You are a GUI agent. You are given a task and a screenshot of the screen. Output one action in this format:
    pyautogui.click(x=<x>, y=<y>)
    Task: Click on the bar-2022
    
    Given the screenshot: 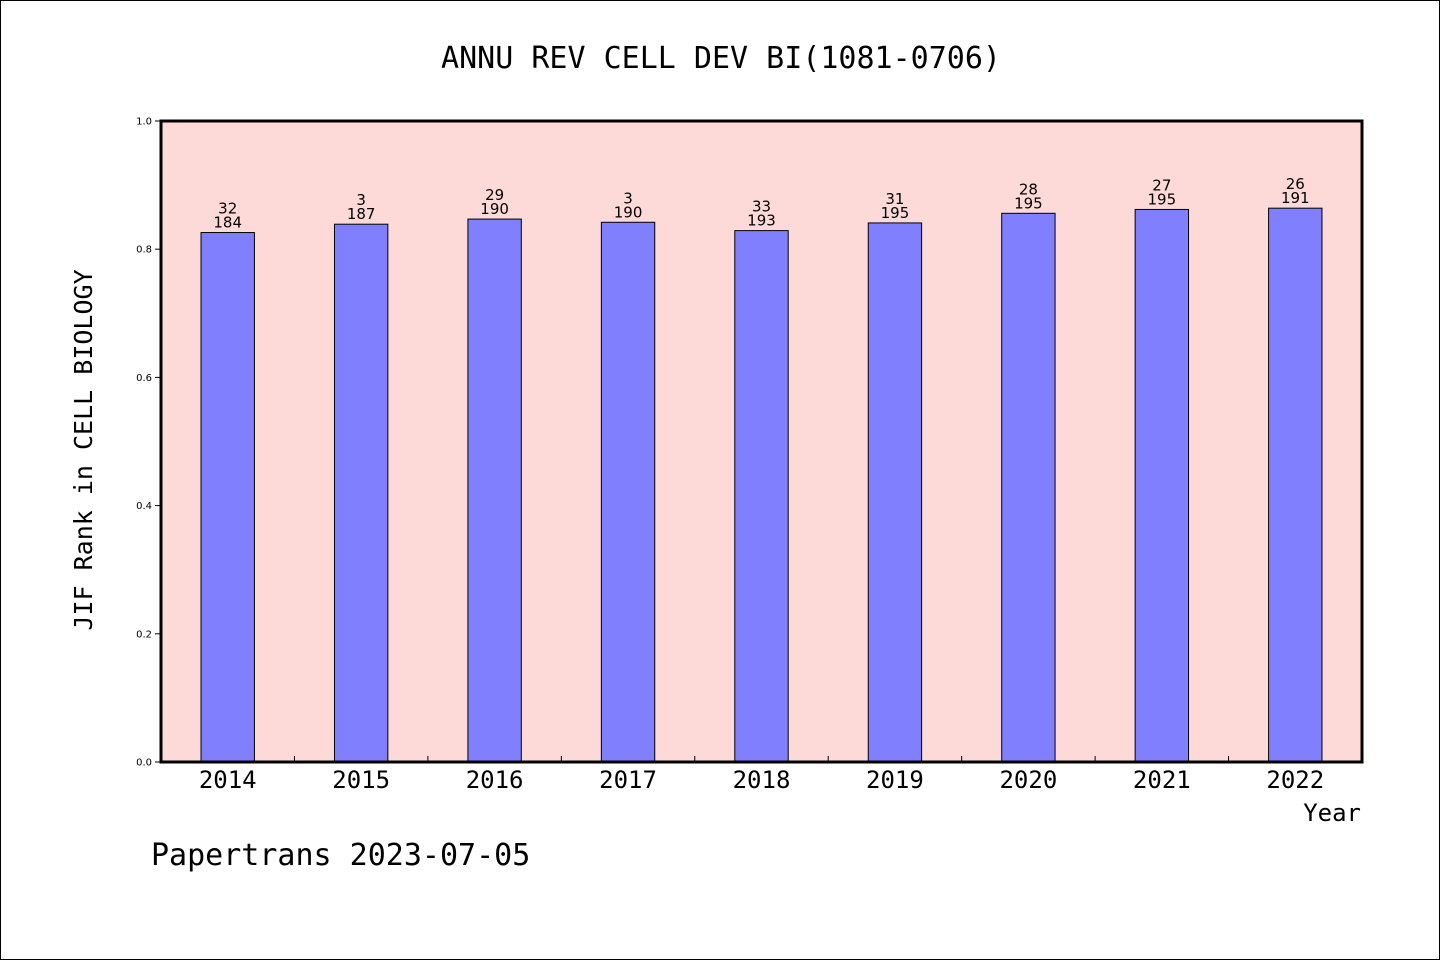 What is the action you would take?
    pyautogui.click(x=1295, y=485)
    